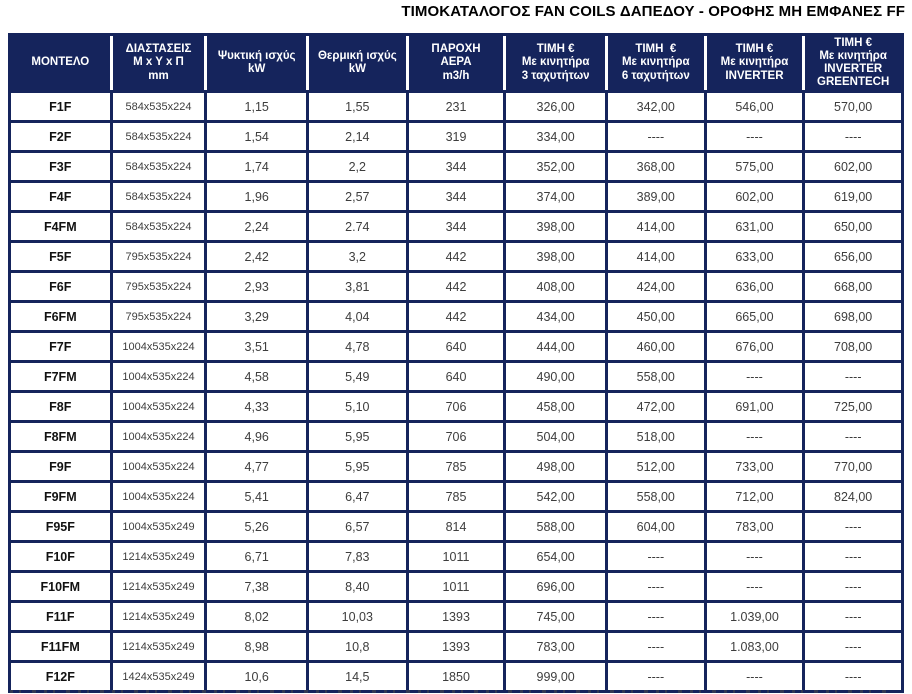 This screenshot has height=694, width=912. What do you see at coordinates (60, 106) in the screenshot?
I see `model-cell: F1F` at bounding box center [60, 106].